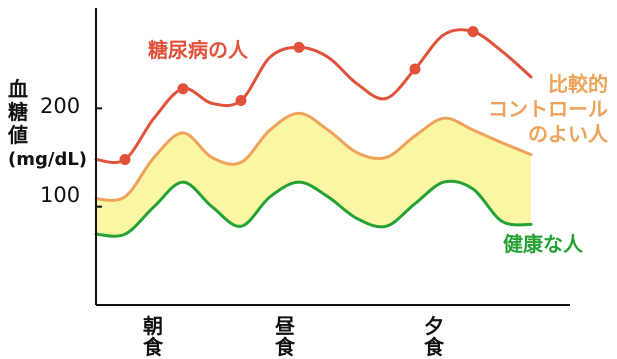 The width and height of the screenshot is (617, 359). Describe the element at coordinates (60, 106) in the screenshot. I see `y-tick-label: 200` at that location.